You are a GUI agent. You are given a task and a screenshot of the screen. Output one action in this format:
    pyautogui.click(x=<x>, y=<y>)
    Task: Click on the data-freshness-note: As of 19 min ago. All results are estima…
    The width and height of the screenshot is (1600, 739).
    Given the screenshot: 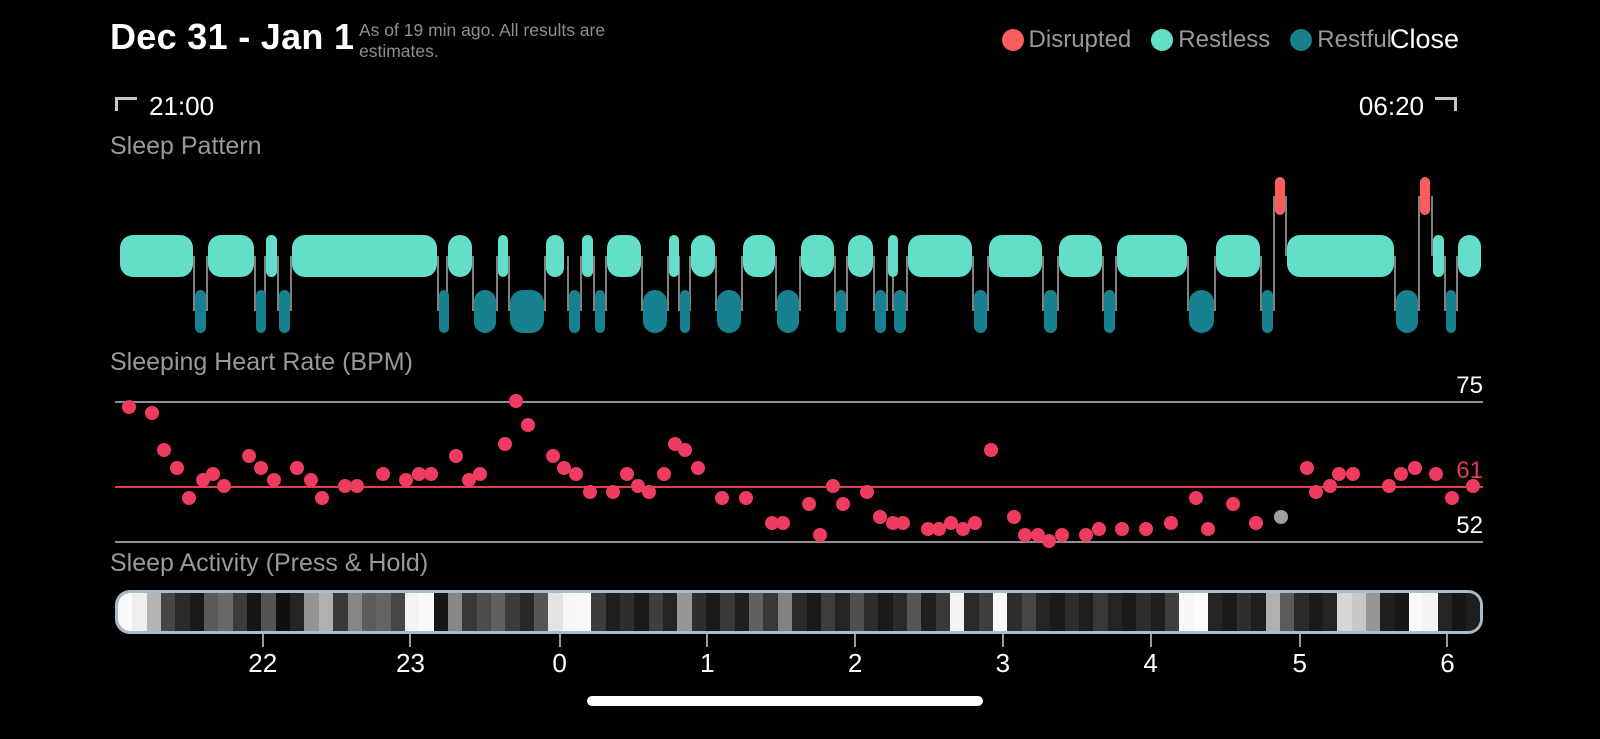 What is the action you would take?
    pyautogui.click(x=482, y=40)
    